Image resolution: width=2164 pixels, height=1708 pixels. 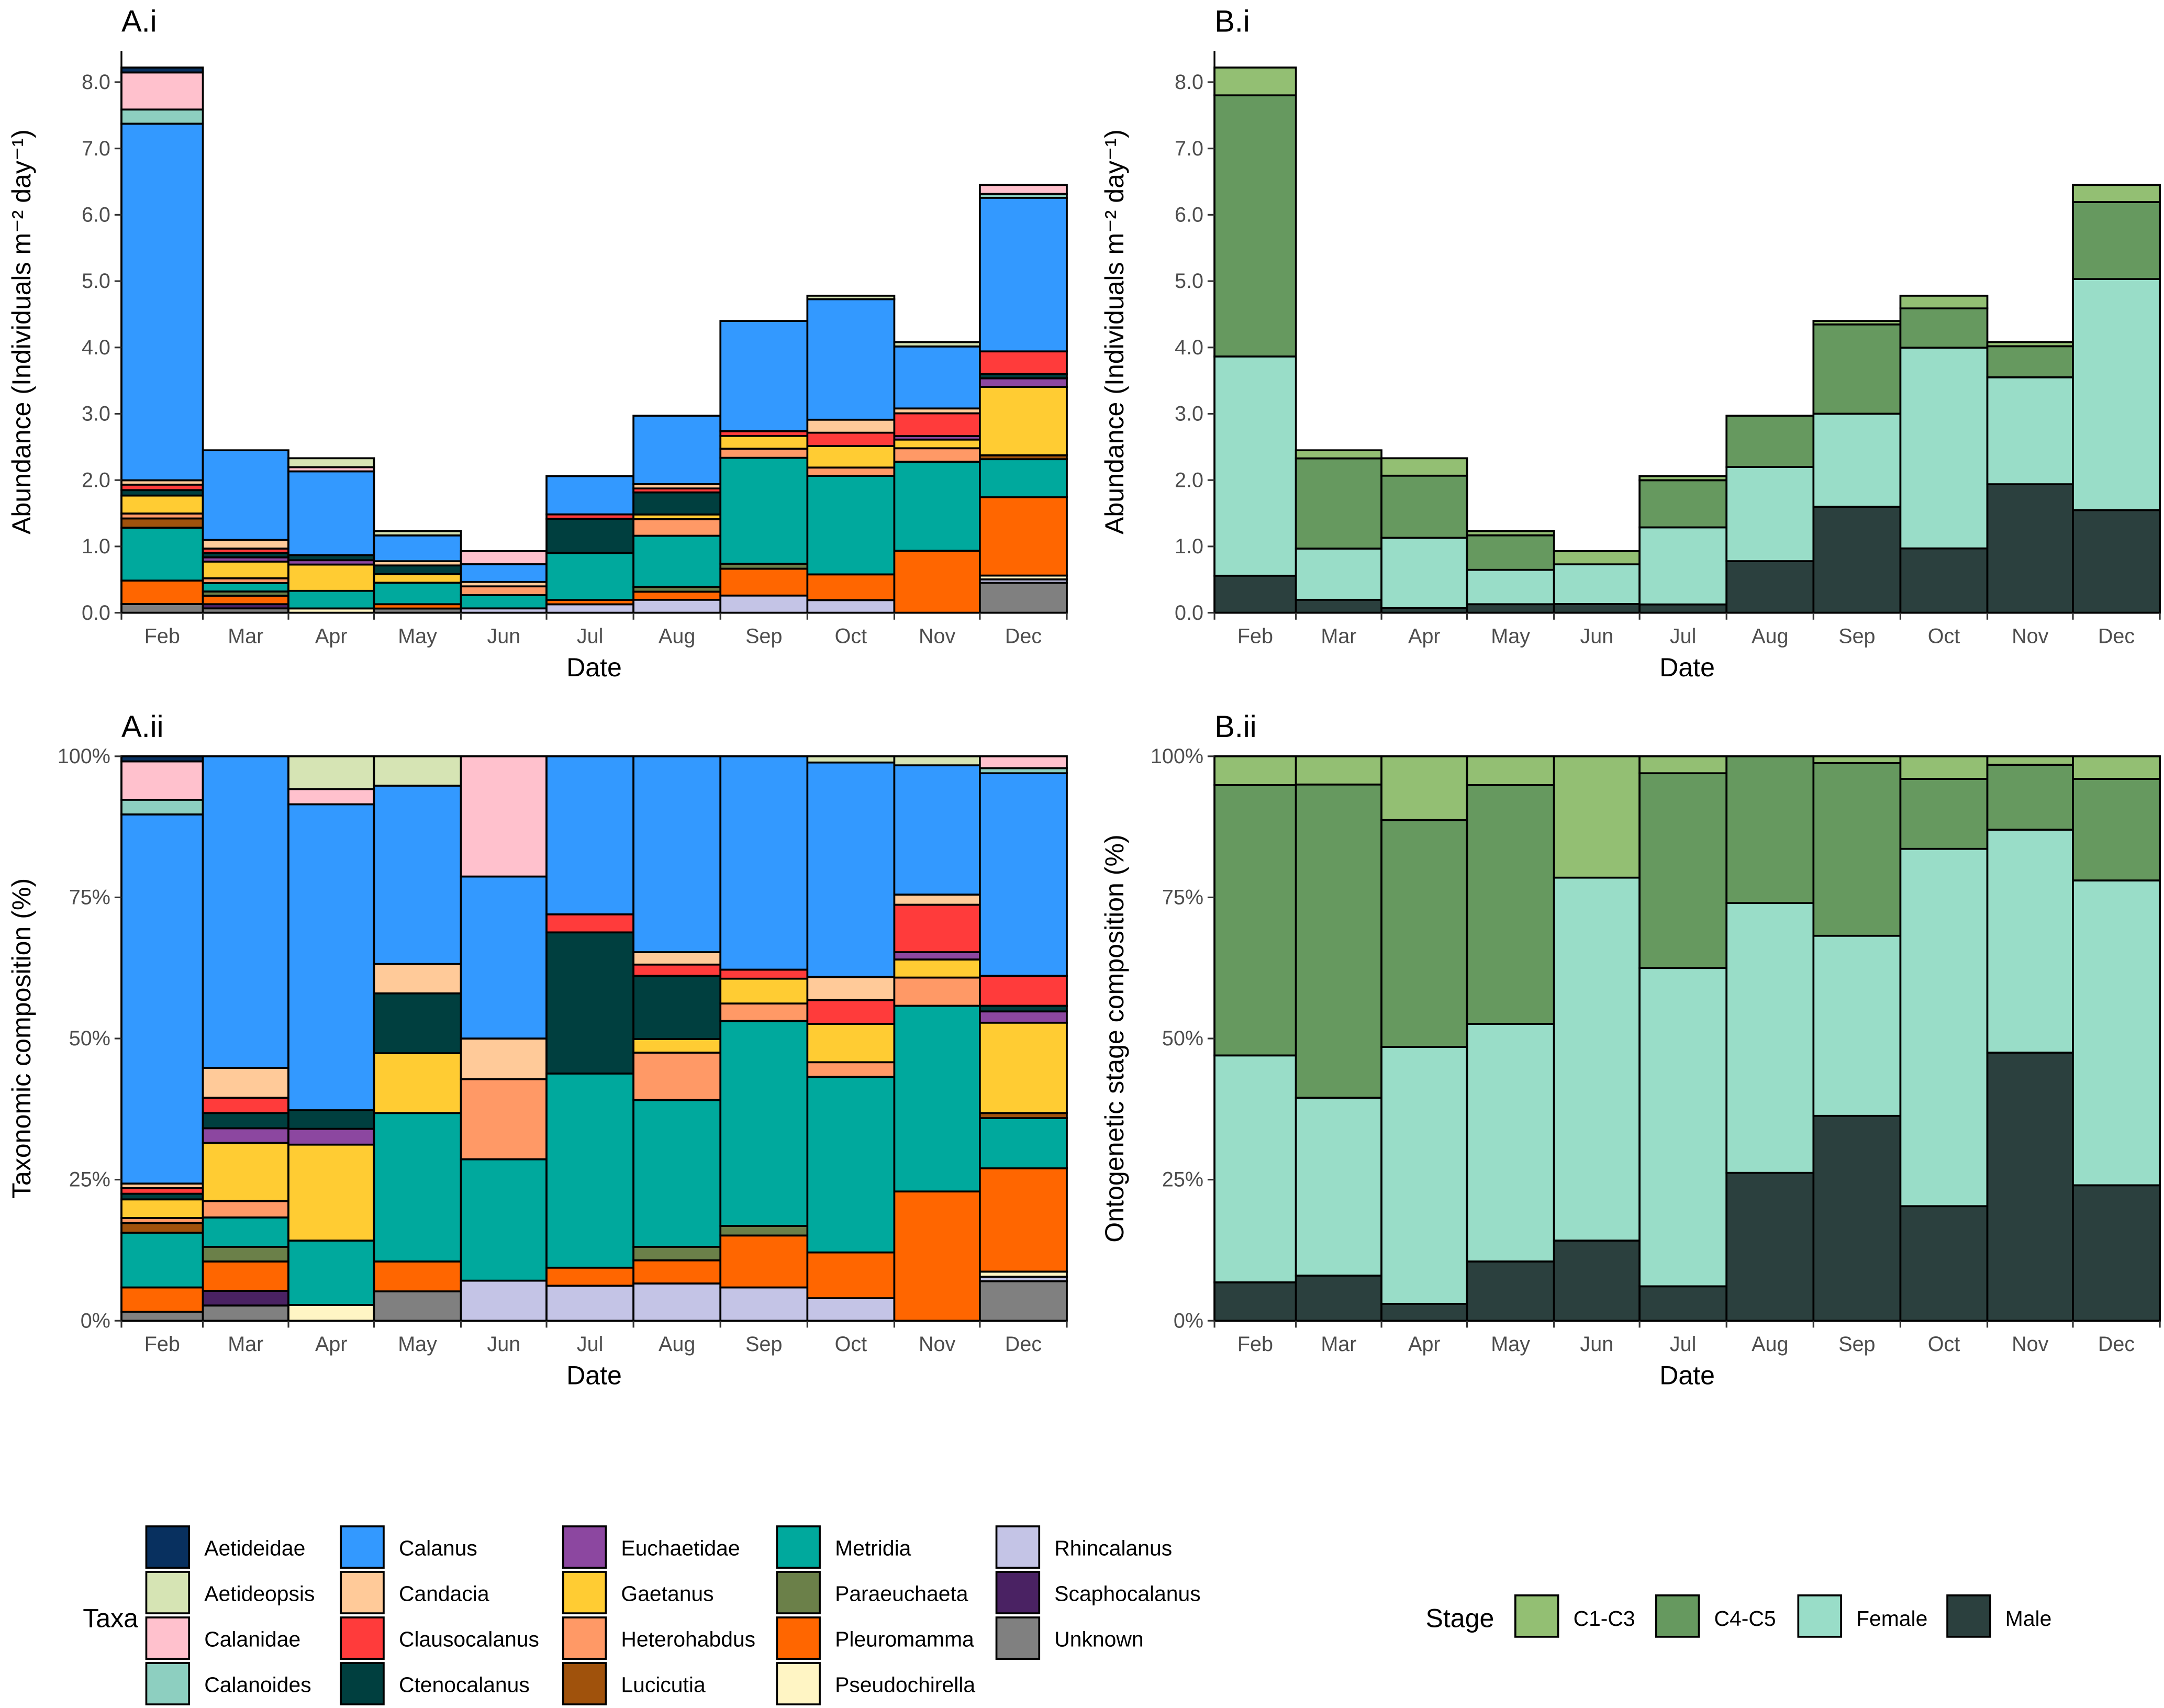 What do you see at coordinates (1338, 636) in the screenshot?
I see `x-tick-label: Mar` at bounding box center [1338, 636].